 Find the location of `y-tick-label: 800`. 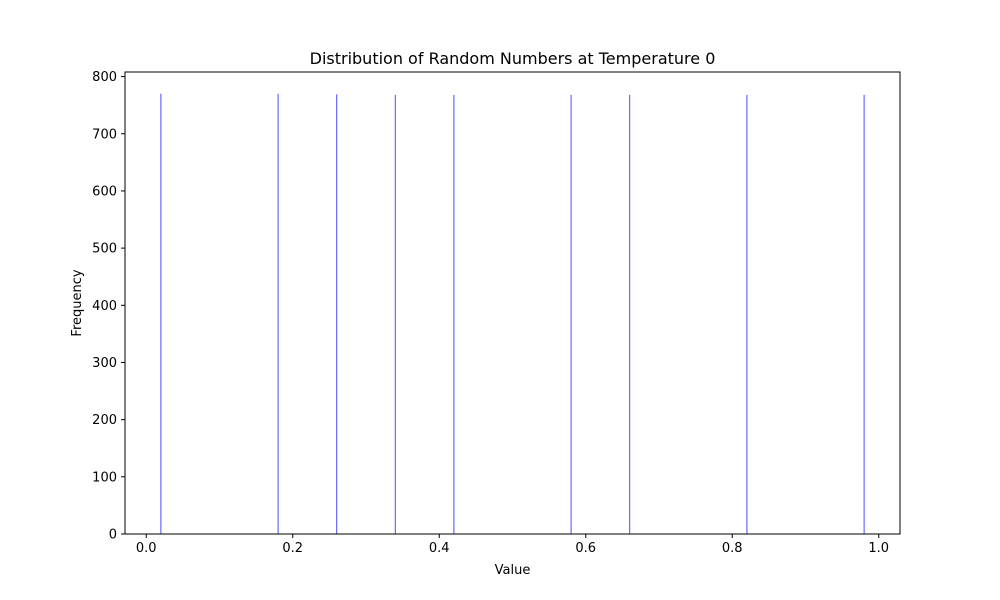

y-tick-label: 800 is located at coordinates (104, 77).